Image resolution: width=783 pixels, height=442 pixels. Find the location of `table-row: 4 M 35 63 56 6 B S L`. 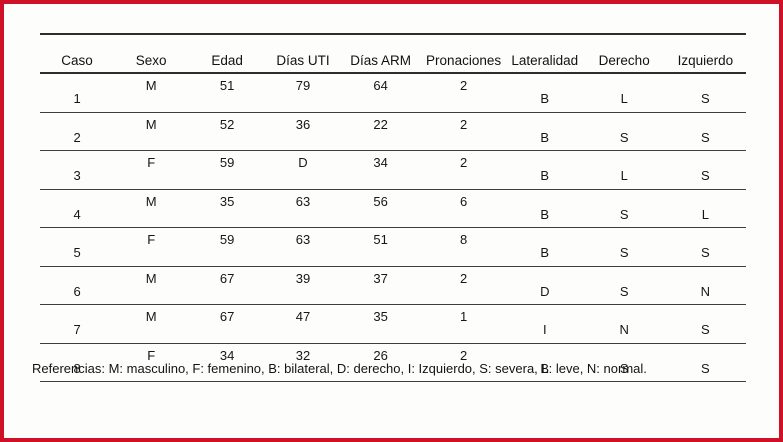

table-row: 4 M 35 63 56 6 B S L is located at coordinates (393, 209).